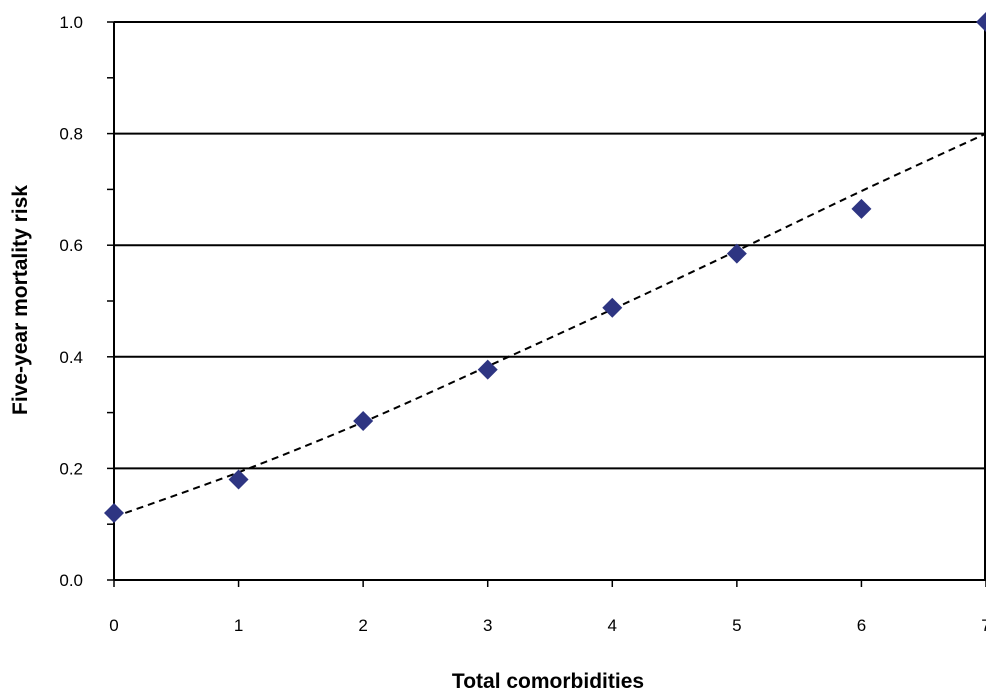  I want to click on x-tick-label: 7, so click(983, 625).